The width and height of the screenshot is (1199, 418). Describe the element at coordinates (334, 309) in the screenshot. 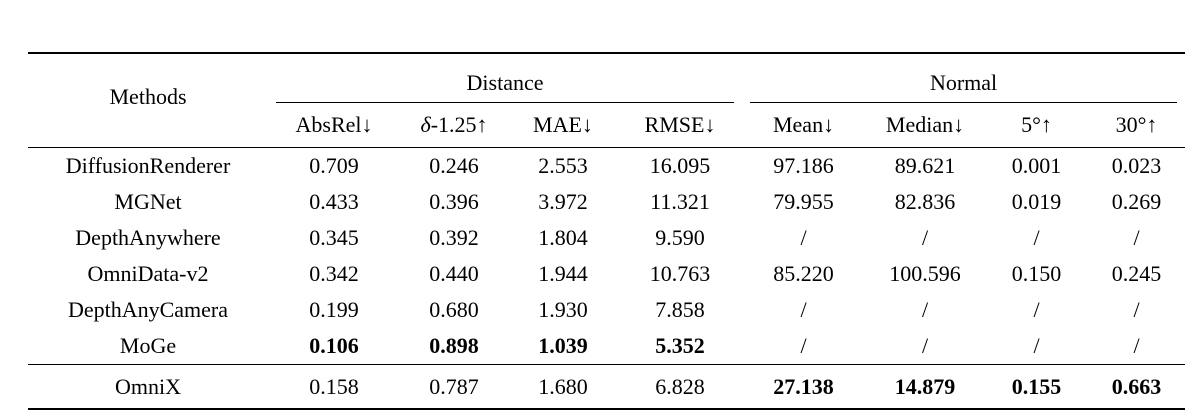

I see `value-cell: 0.199` at that location.